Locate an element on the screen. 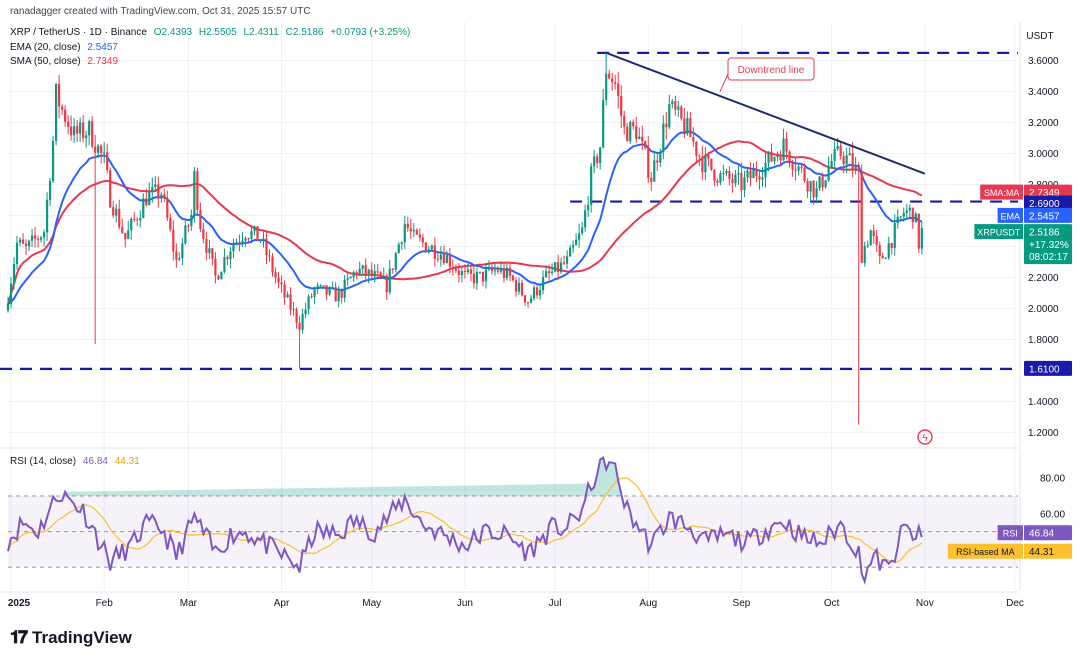  level-1610-label-value: 1.6100 is located at coordinates (1044, 369).